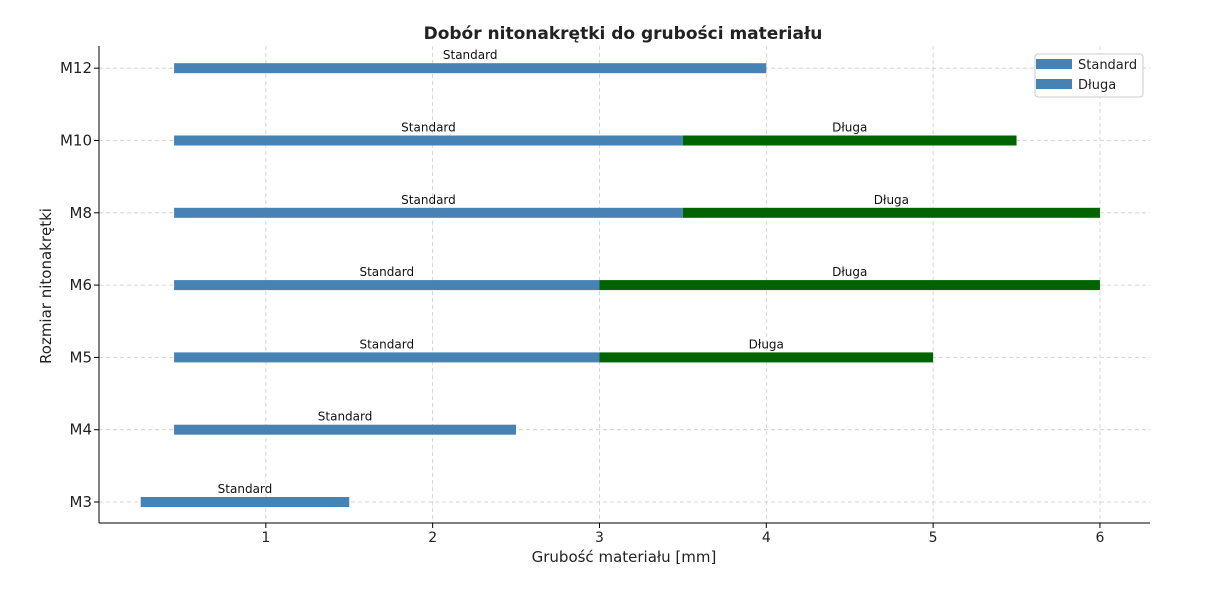  Describe the element at coordinates (1097, 85) in the screenshot. I see `legend-label: Długa` at that location.